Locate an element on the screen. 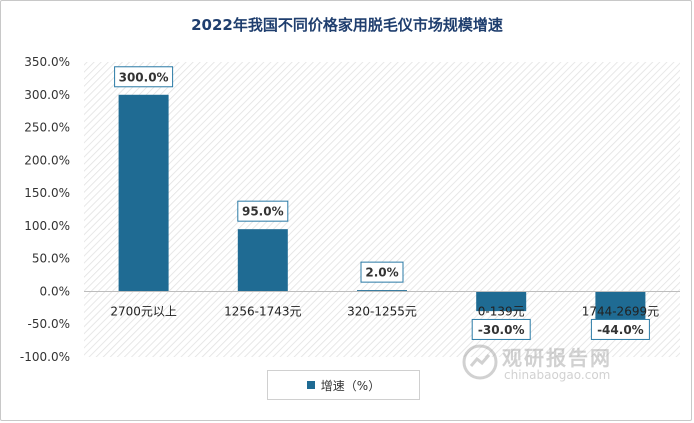 This screenshot has height=423, width=694. y-tick-label: 300.0% is located at coordinates (47, 95).